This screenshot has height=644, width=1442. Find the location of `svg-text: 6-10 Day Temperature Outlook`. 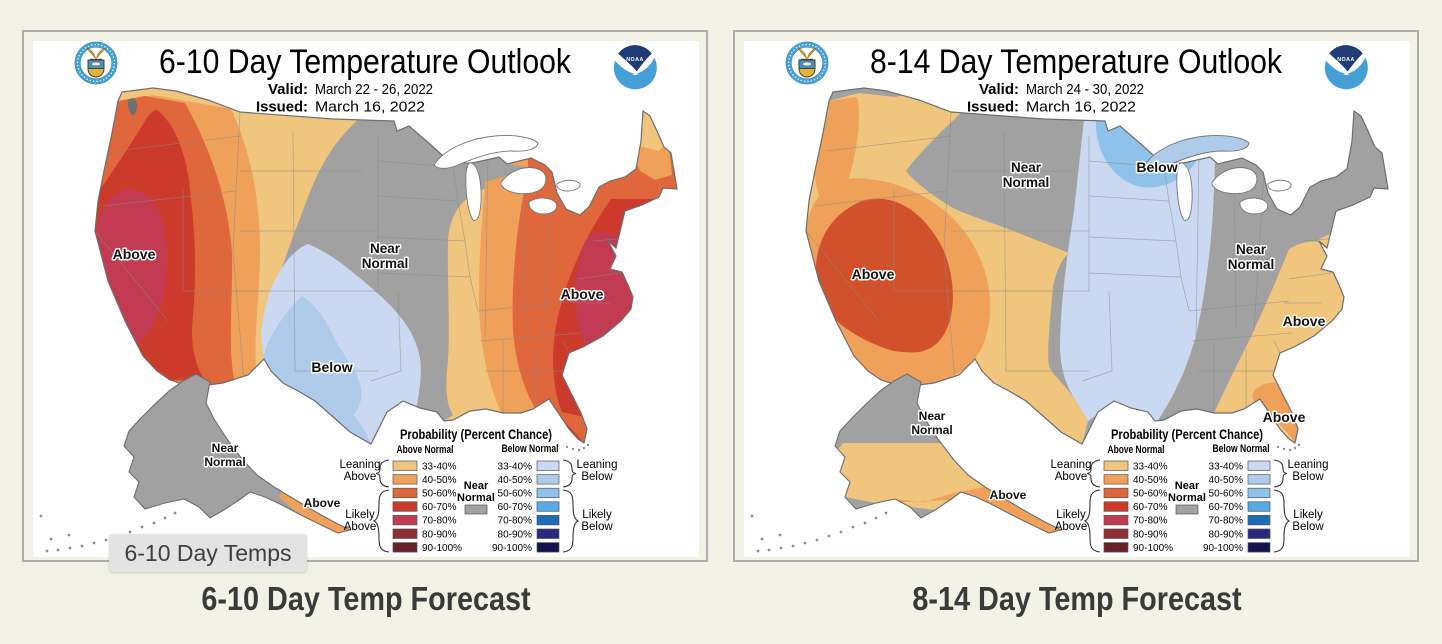

svg-text: 6-10 Day Temperature Outlook is located at coordinates (365, 62).